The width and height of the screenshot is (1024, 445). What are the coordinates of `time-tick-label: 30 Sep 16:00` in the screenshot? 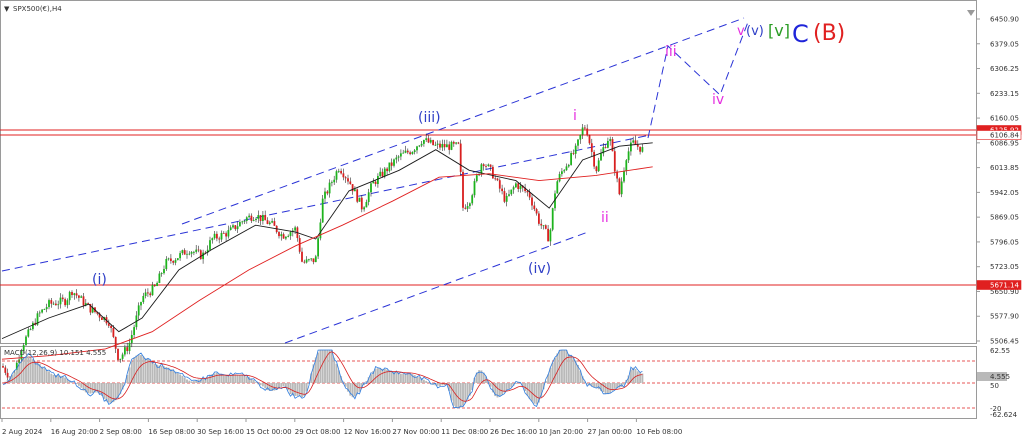 It's located at (220, 432).